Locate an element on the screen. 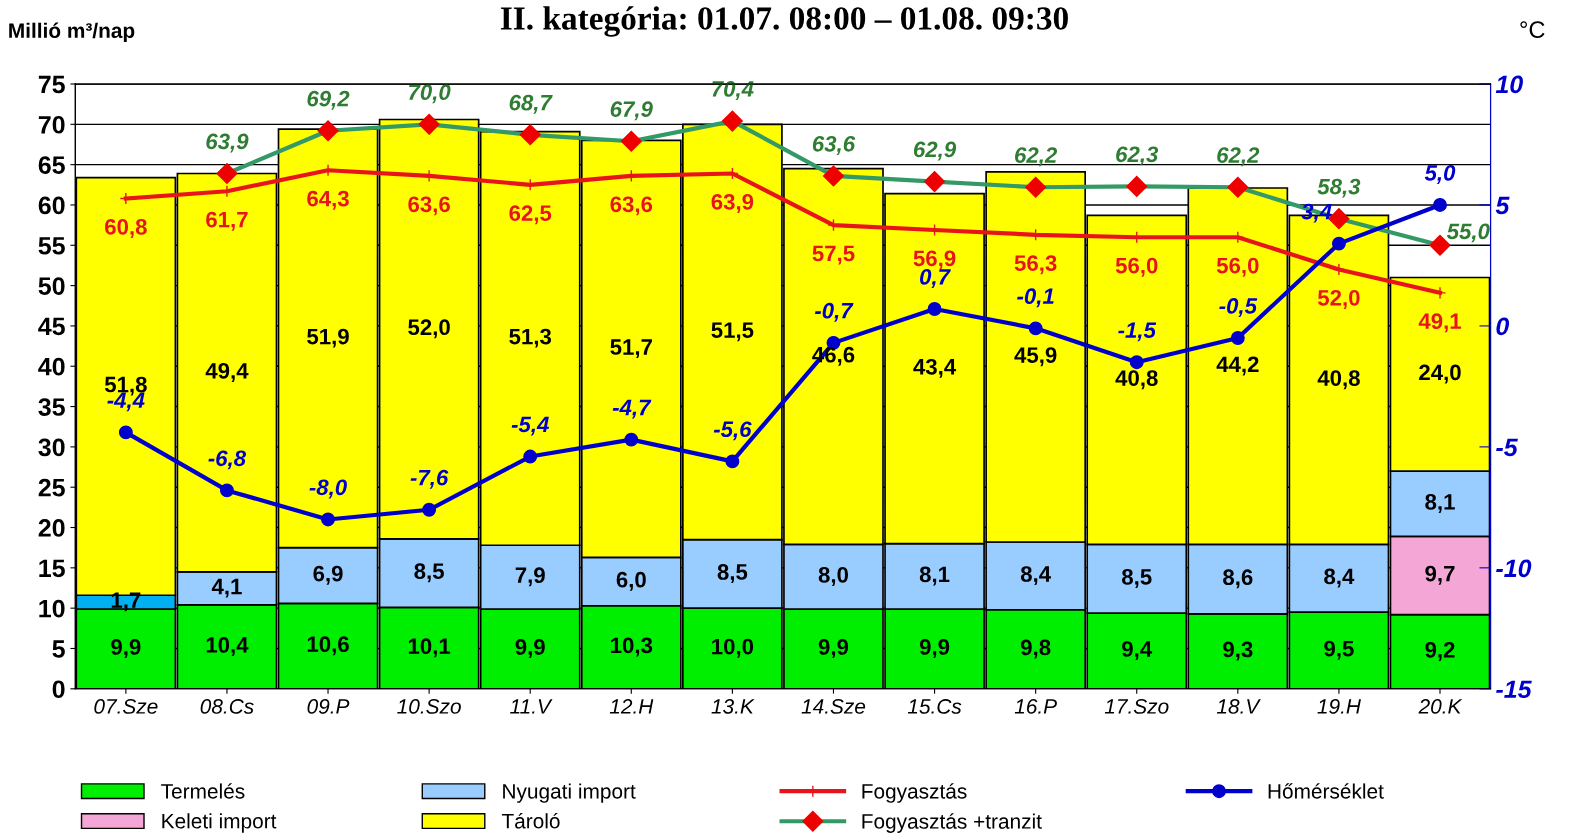  x-tick-label: 18.V is located at coordinates (1238, 706).